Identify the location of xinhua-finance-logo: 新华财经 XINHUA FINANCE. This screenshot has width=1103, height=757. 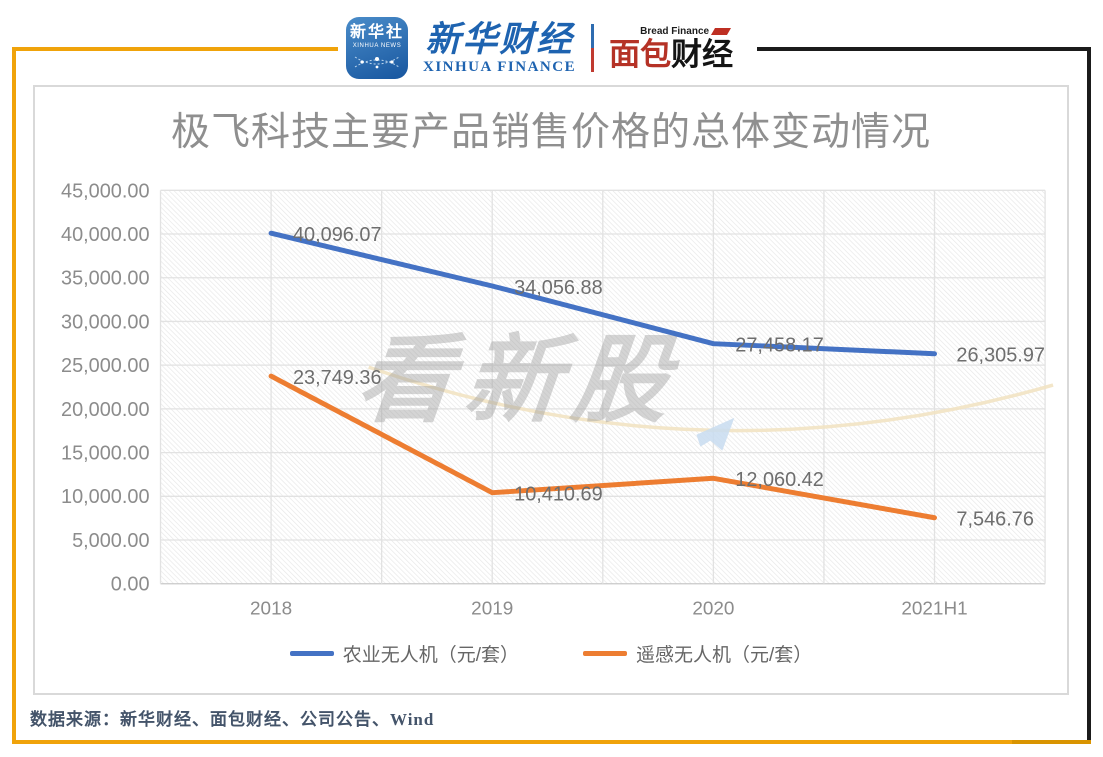
(499, 48).